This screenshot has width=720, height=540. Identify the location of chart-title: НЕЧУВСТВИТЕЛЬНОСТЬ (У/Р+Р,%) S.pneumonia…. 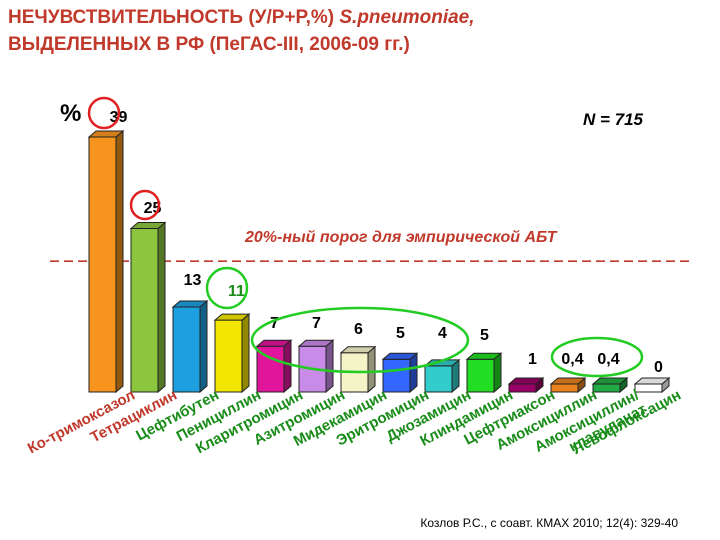
(358, 31).